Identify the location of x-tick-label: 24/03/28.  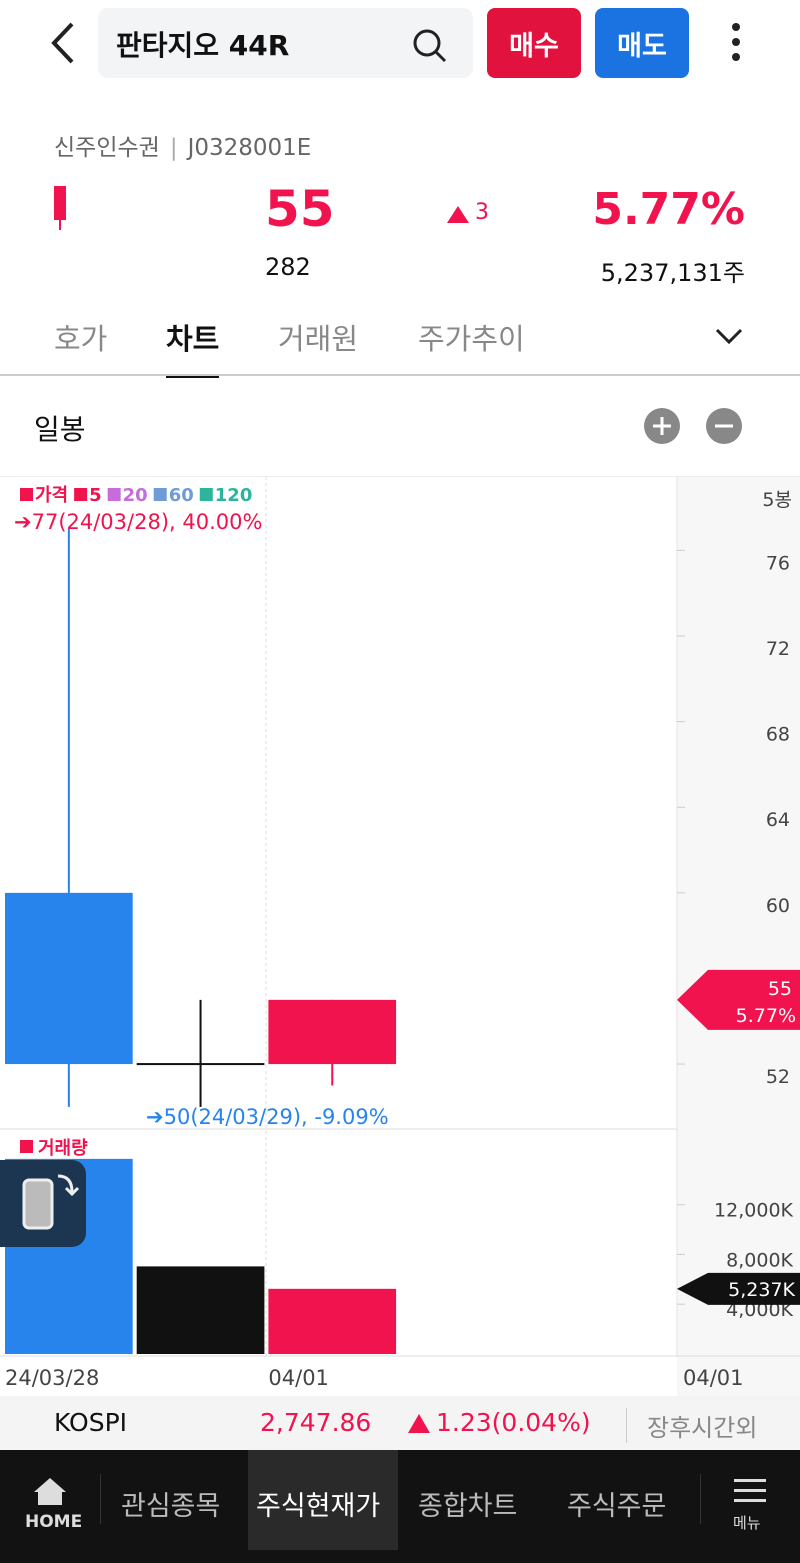
(52, 1378).